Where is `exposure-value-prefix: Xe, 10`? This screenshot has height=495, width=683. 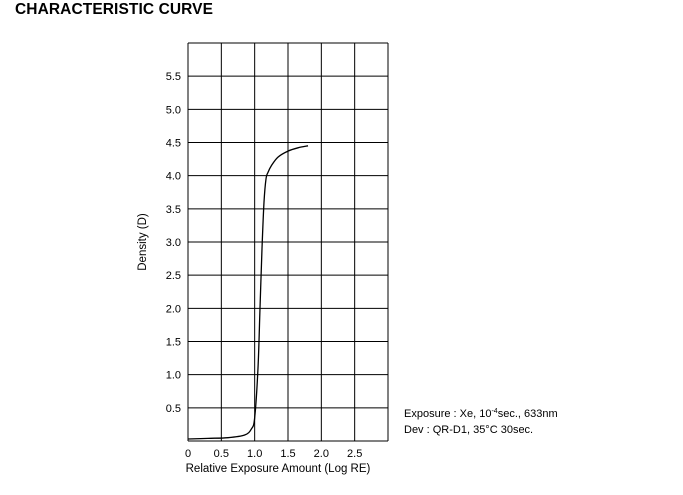 exposure-value-prefix: Xe, 10 is located at coordinates (475, 414).